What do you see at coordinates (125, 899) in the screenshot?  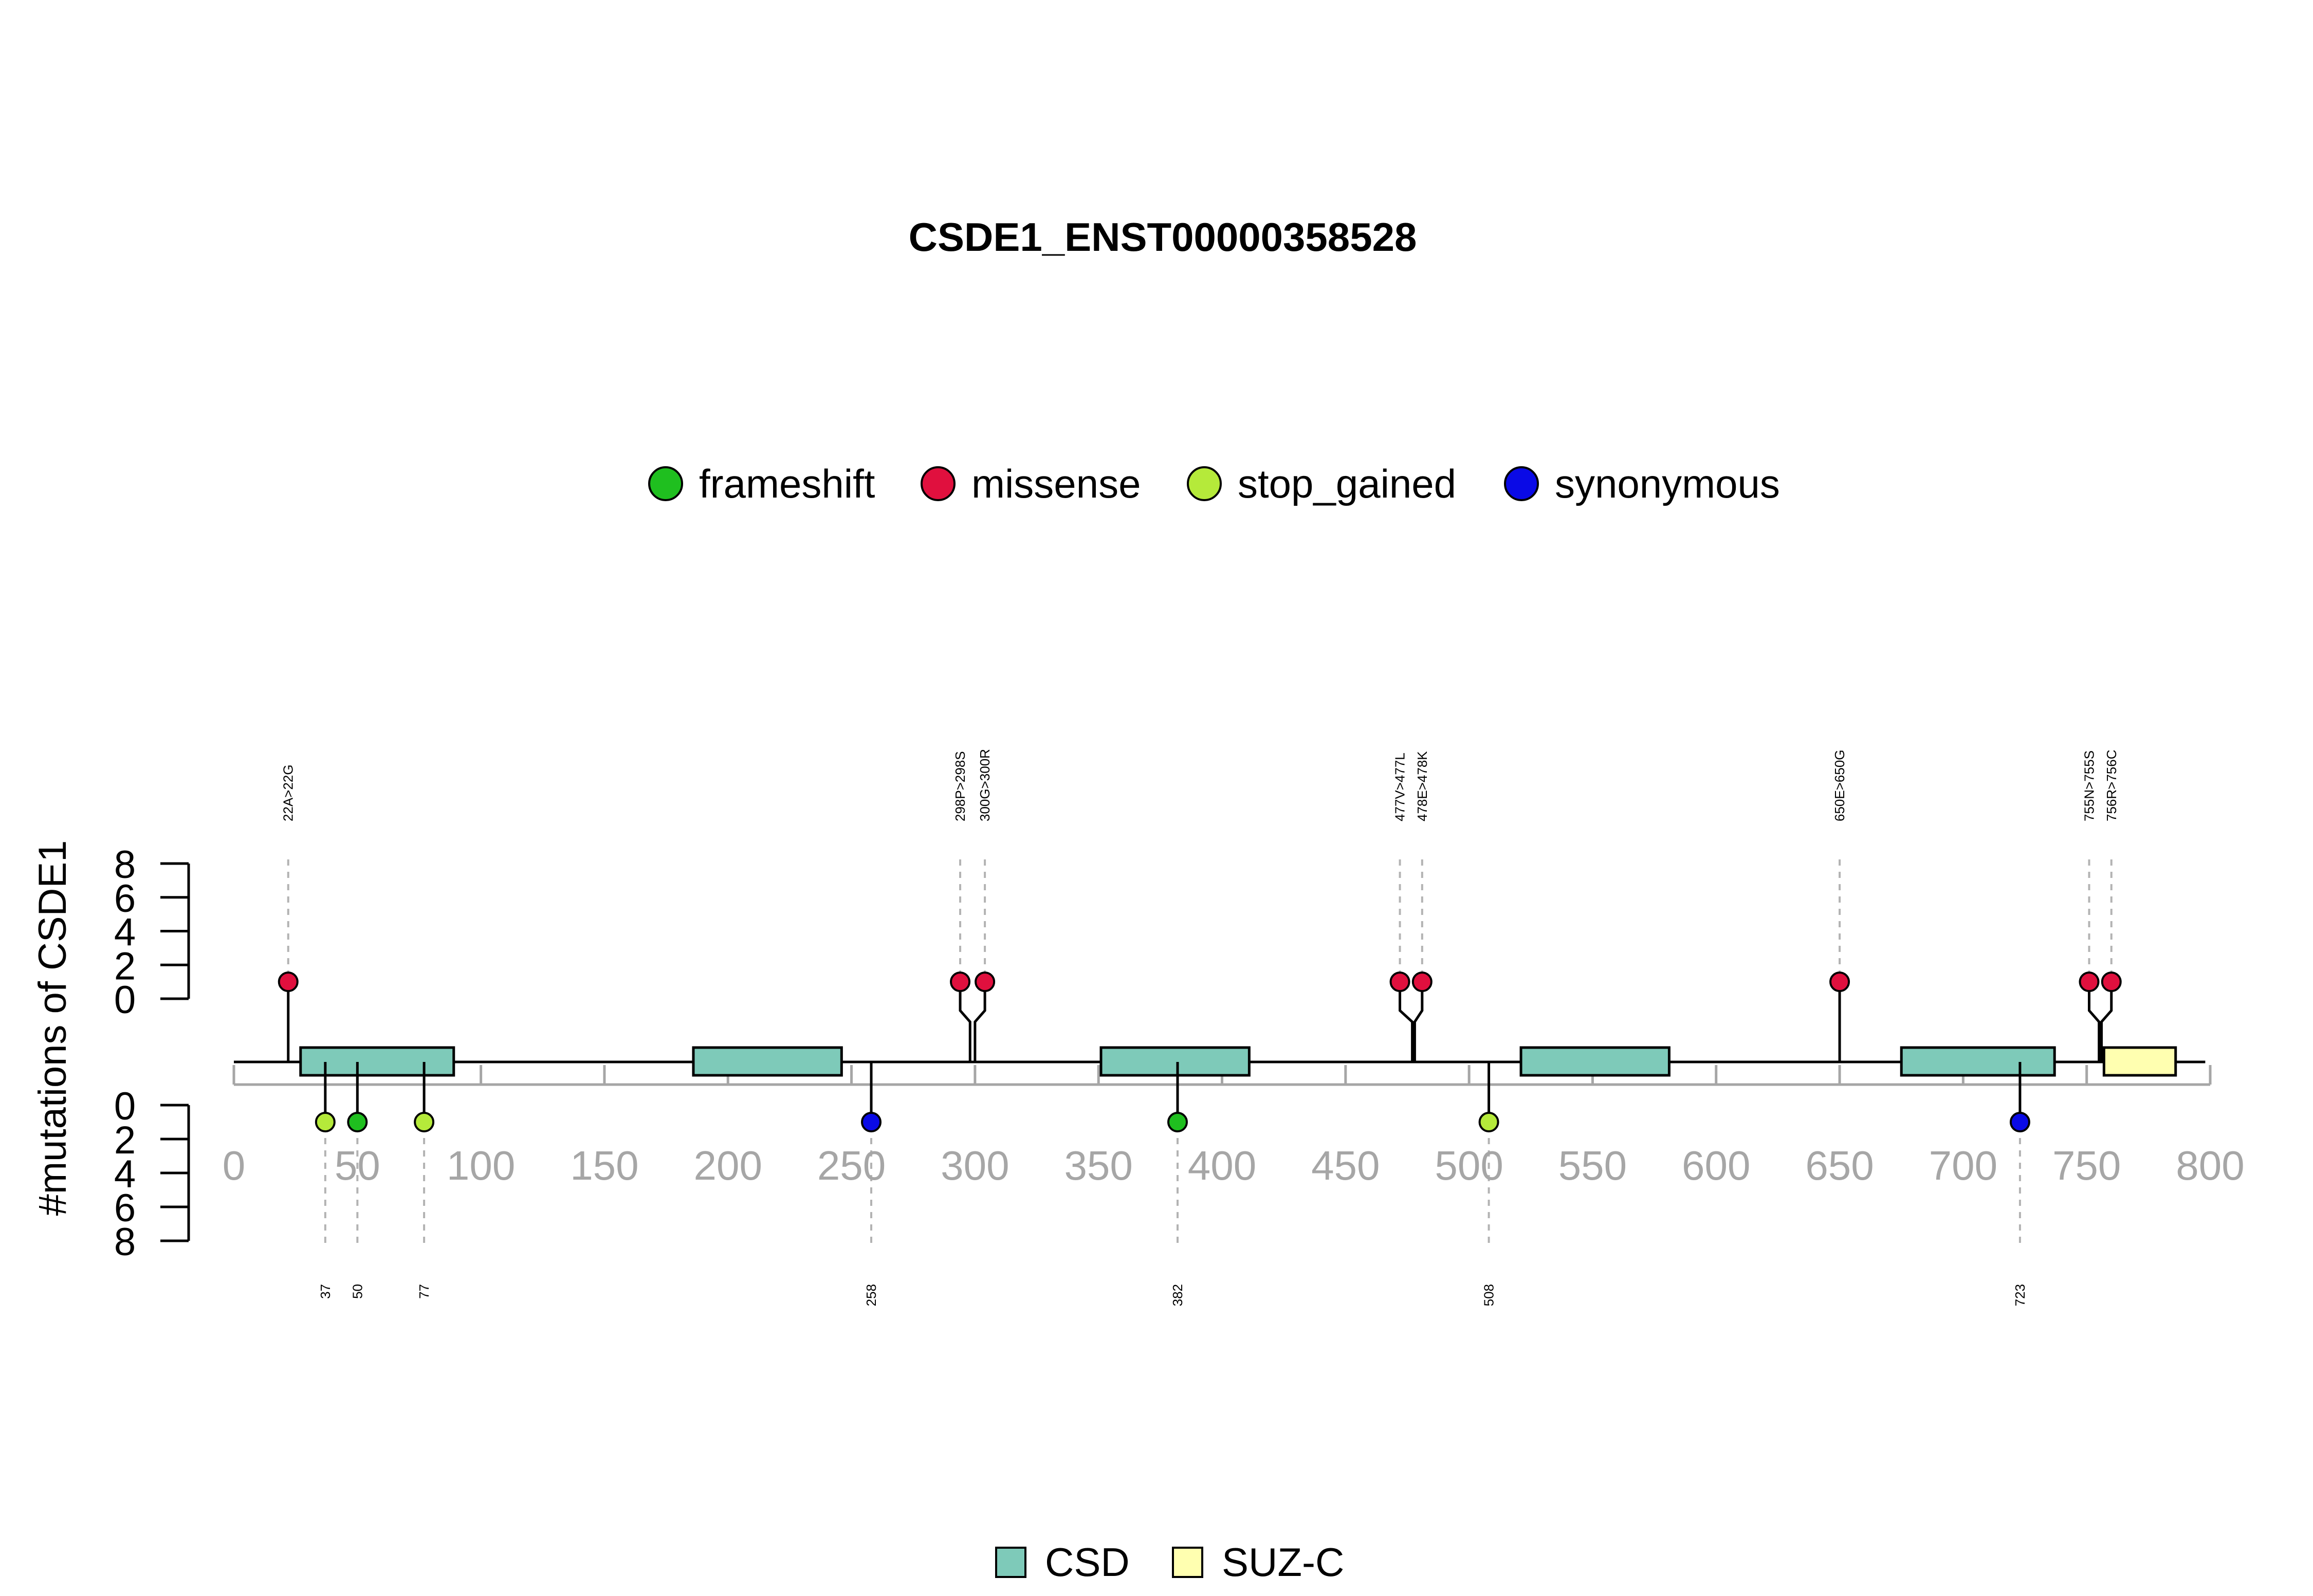 I see `top-y-tick-label: 6` at bounding box center [125, 899].